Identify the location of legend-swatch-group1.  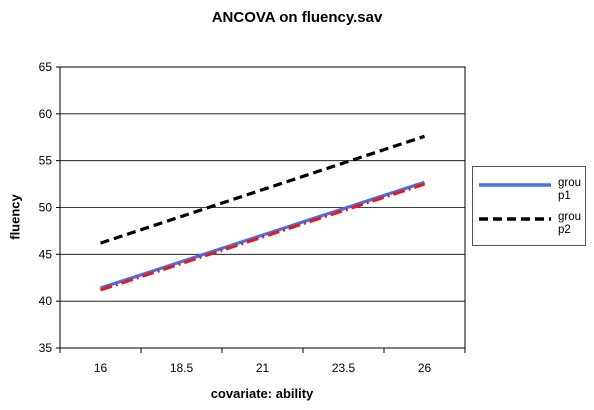
(515, 185).